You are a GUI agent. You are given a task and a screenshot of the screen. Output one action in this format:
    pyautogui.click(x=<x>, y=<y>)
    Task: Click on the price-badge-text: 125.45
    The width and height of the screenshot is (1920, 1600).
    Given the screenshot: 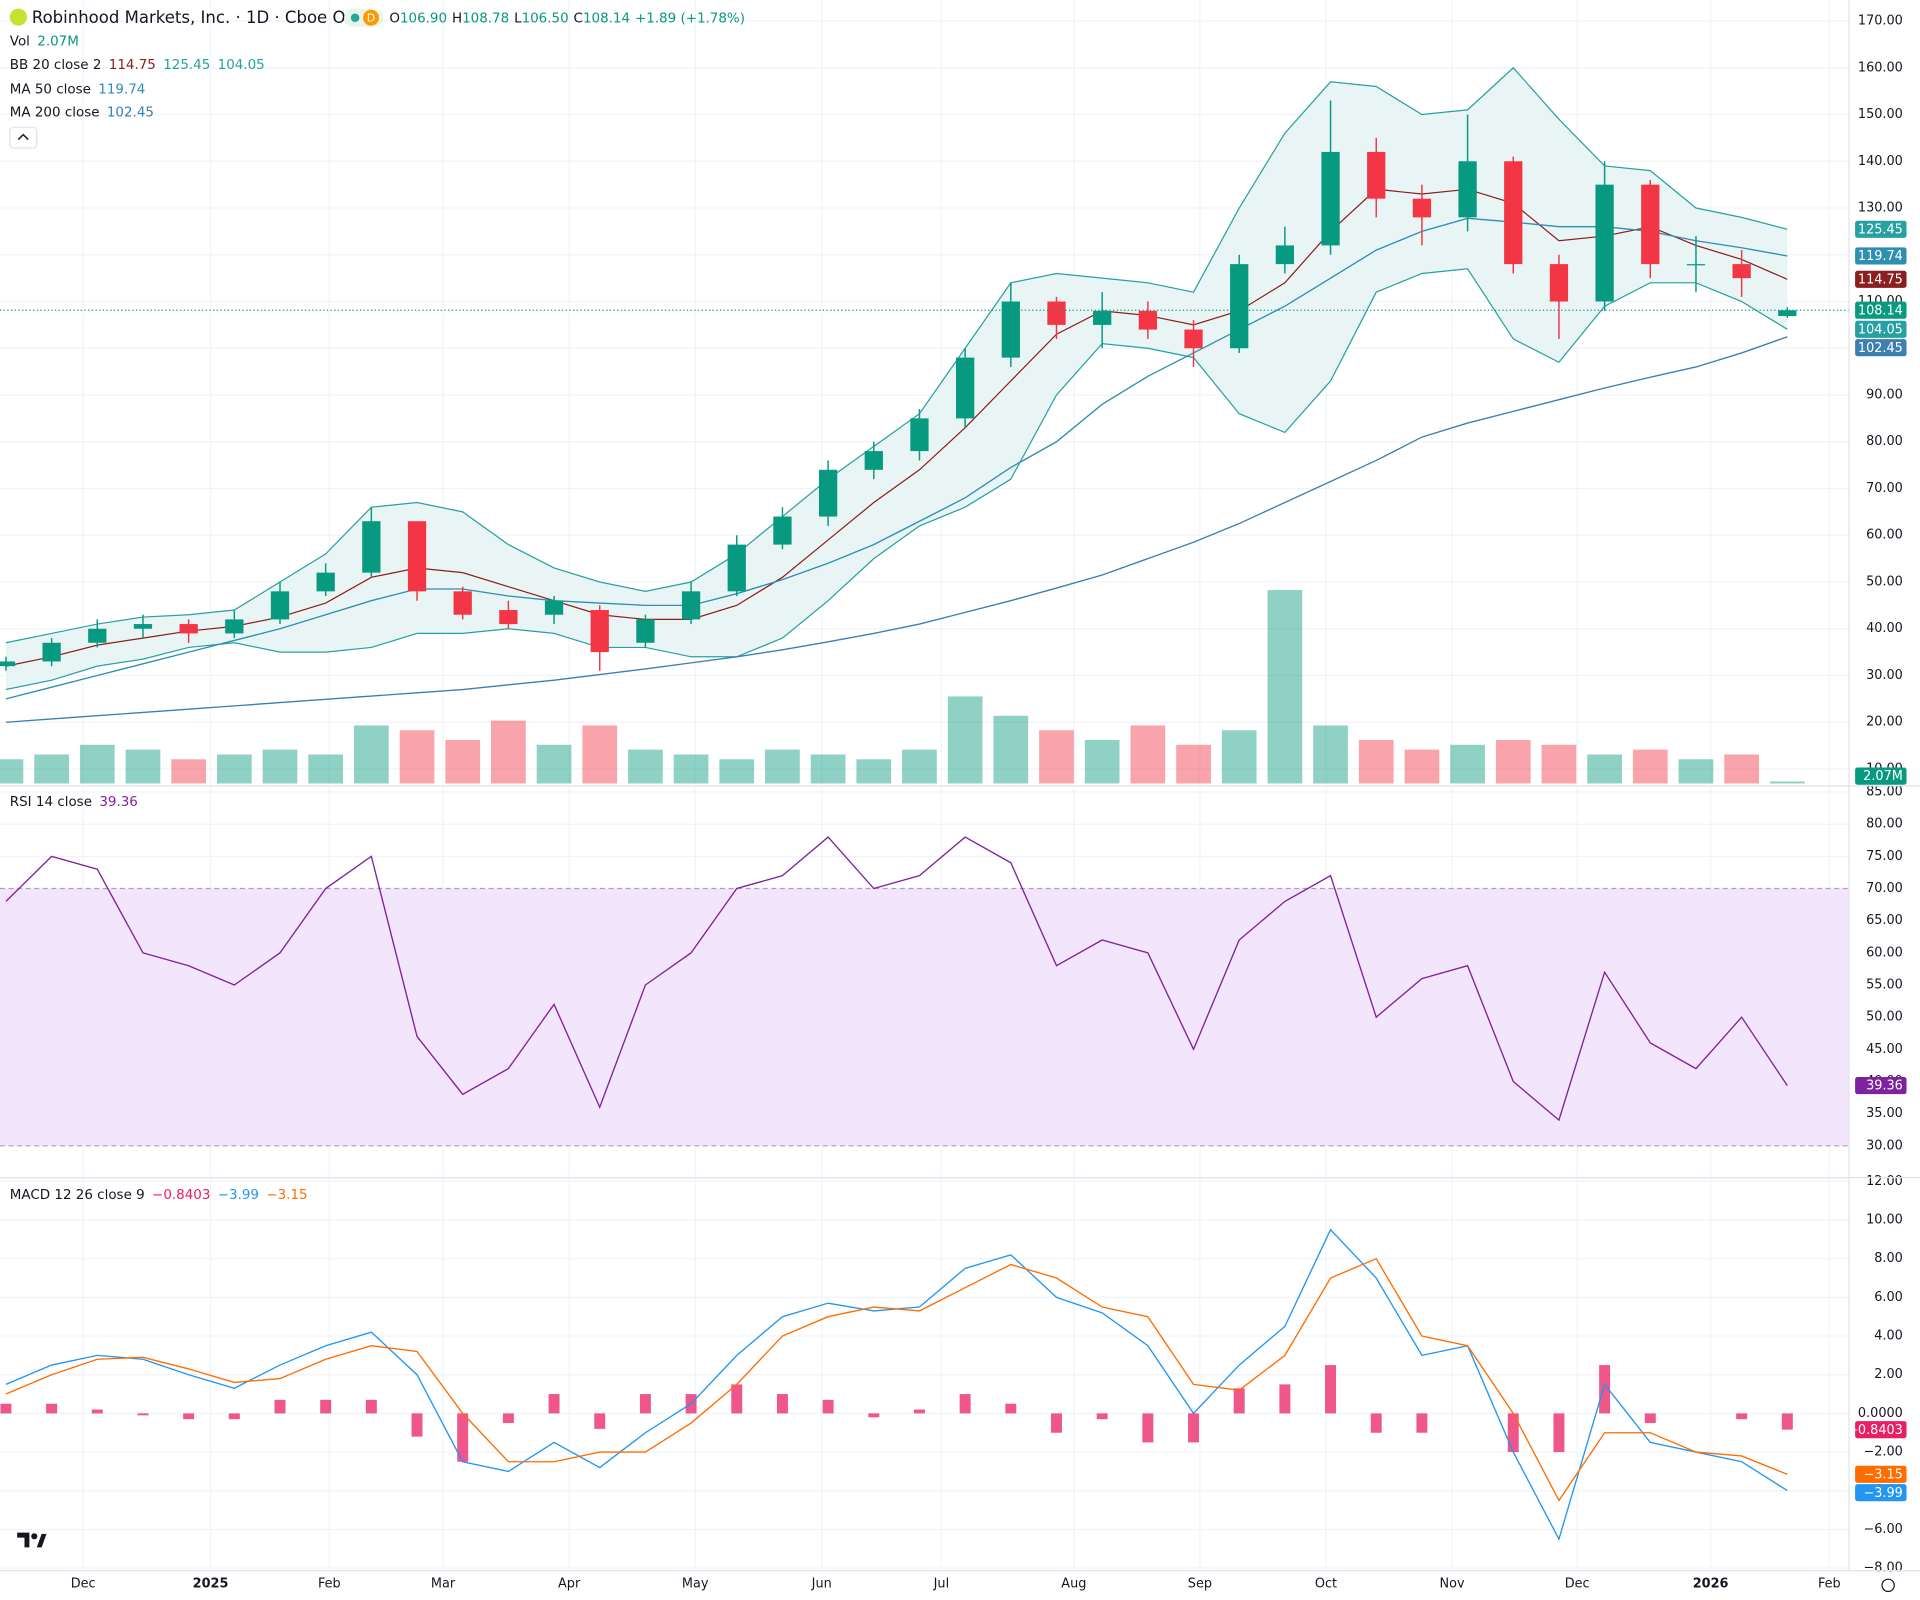 What is the action you would take?
    pyautogui.click(x=1880, y=229)
    